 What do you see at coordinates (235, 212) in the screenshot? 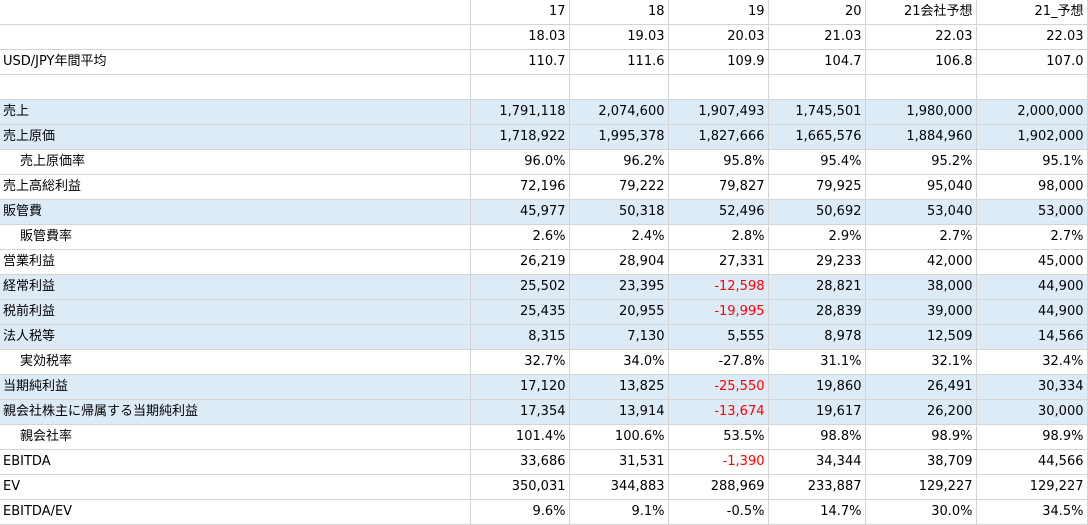
I see `row-label-cell: 販管費` at bounding box center [235, 212].